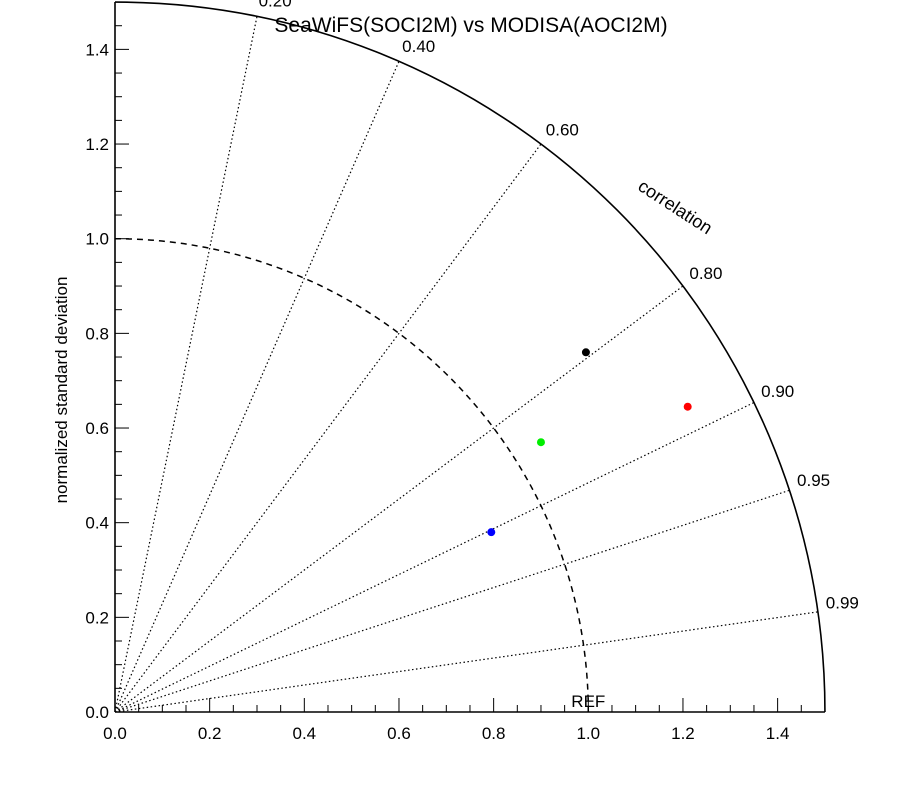 The width and height of the screenshot is (900, 788). Describe the element at coordinates (418, 46) in the screenshot. I see `correlation-tick-label: 0.40` at that location.